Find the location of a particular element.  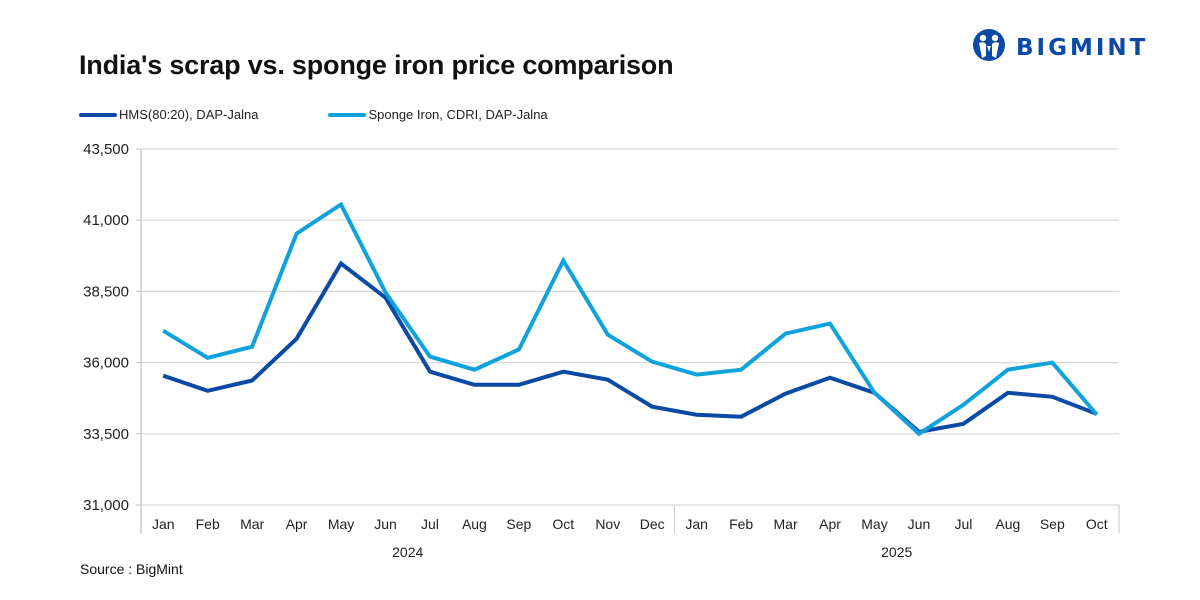

logo-text: BIGMINT is located at coordinates (1082, 47).